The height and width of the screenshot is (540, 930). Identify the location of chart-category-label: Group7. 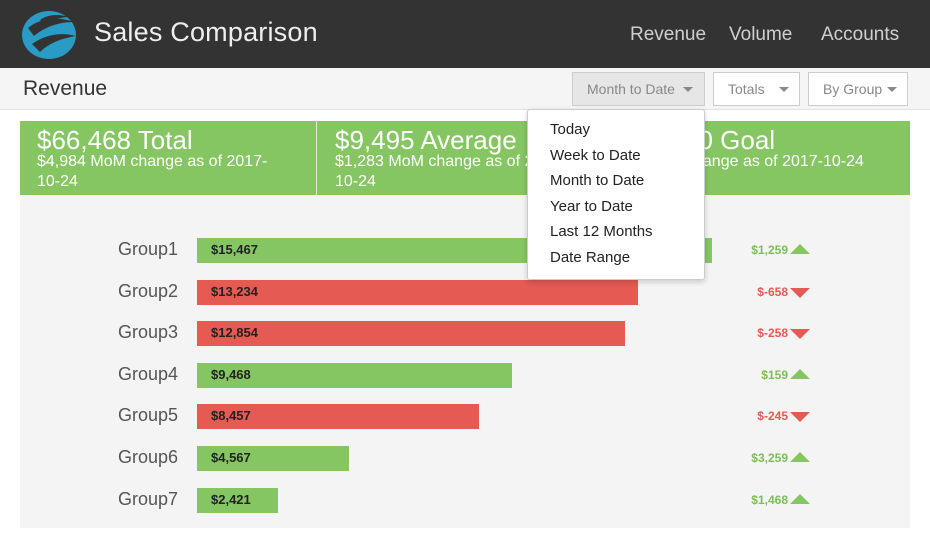
(148, 499).